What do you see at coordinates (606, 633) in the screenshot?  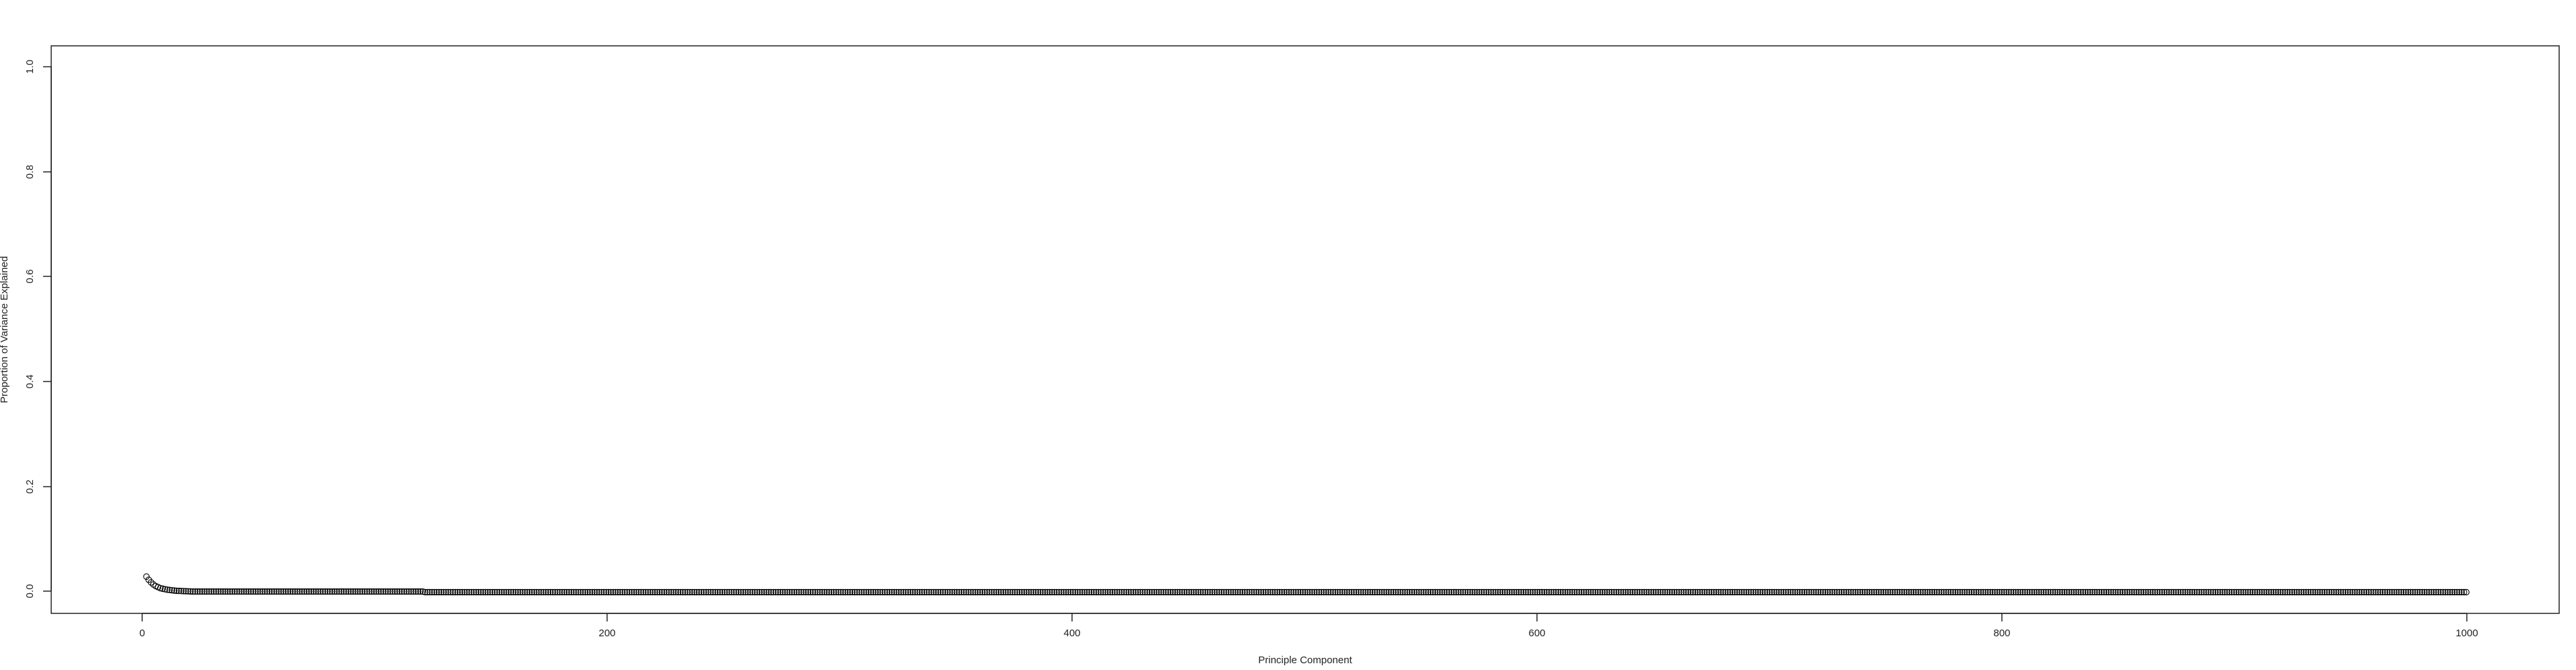 I see `x-tick-label-200: 200` at bounding box center [606, 633].